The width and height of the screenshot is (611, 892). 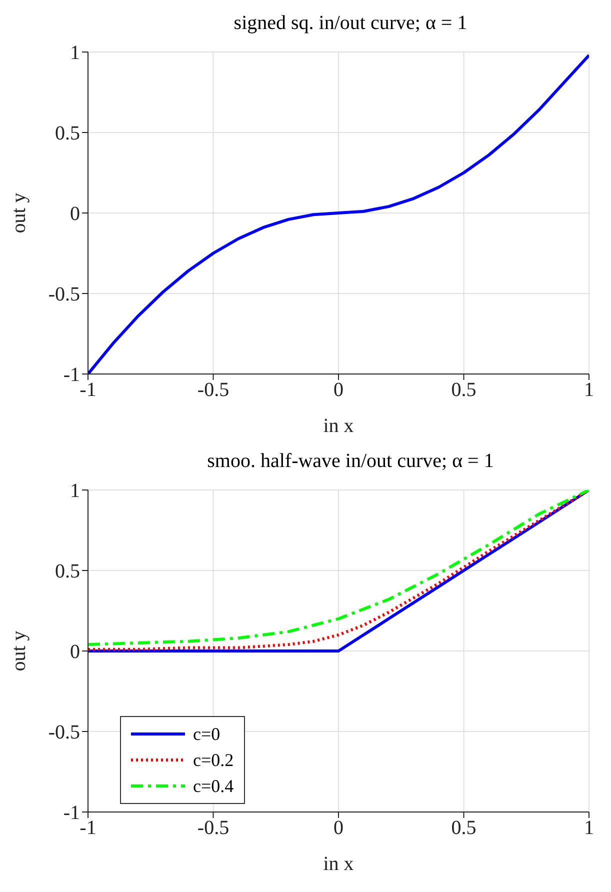 I want to click on chart-title: signed sq. in/out curve; α = 1, so click(x=350, y=23).